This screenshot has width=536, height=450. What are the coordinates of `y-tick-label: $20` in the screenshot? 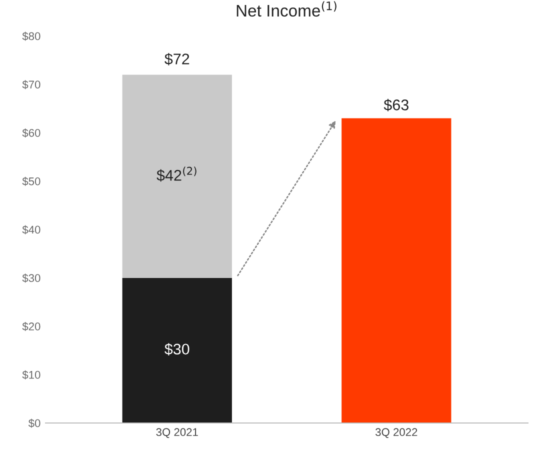 It's located at (31, 327).